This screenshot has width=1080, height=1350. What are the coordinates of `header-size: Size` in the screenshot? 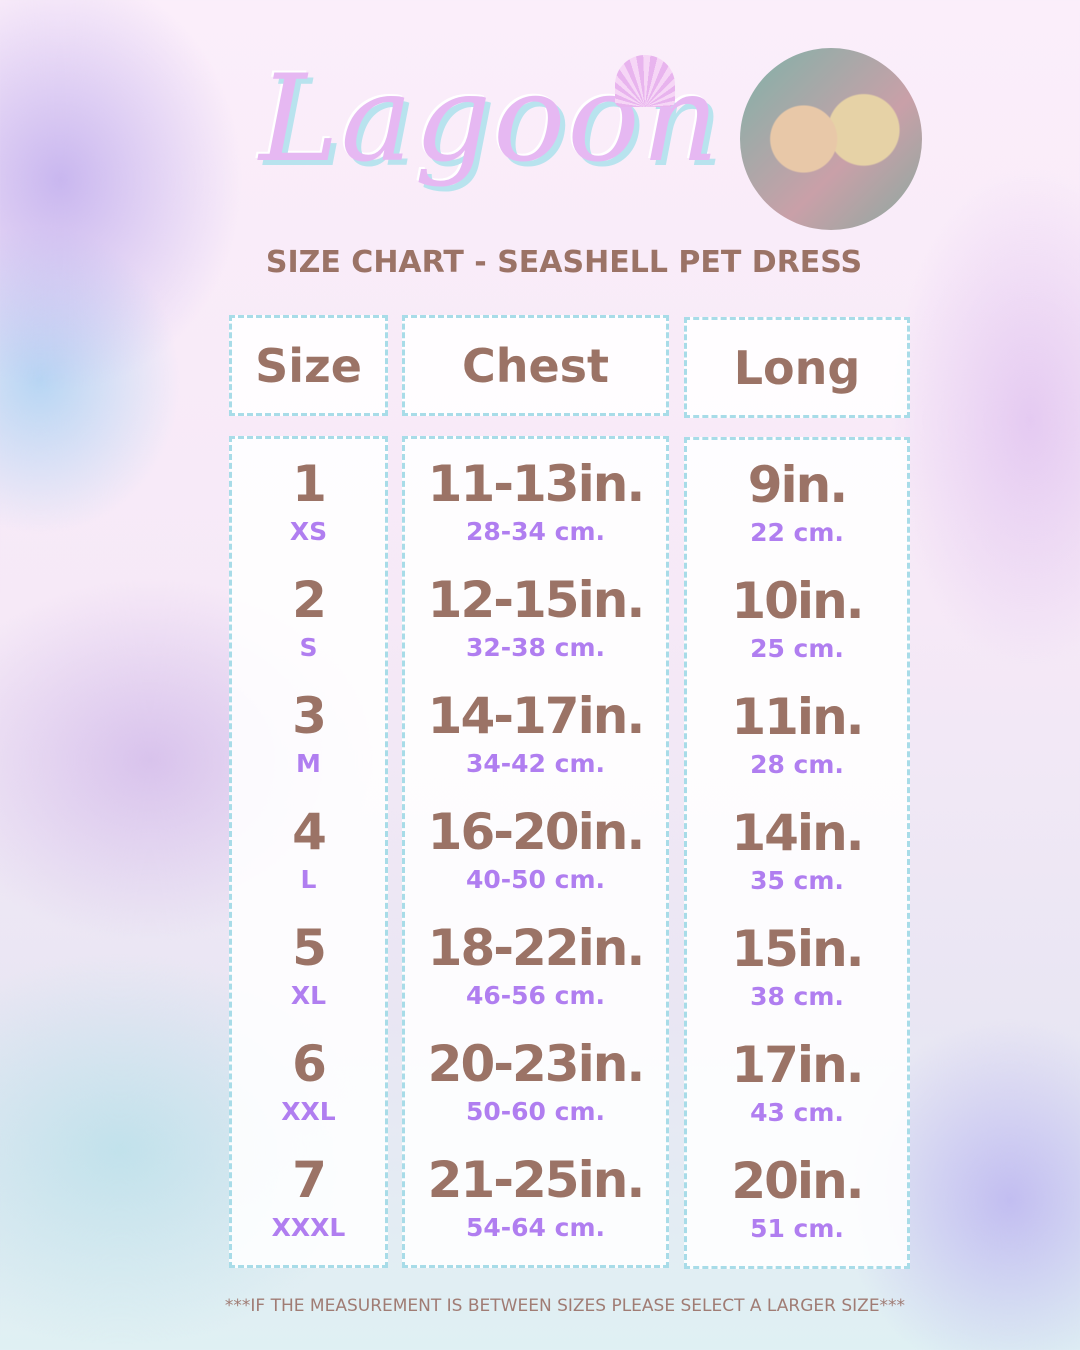 It's located at (308, 365).